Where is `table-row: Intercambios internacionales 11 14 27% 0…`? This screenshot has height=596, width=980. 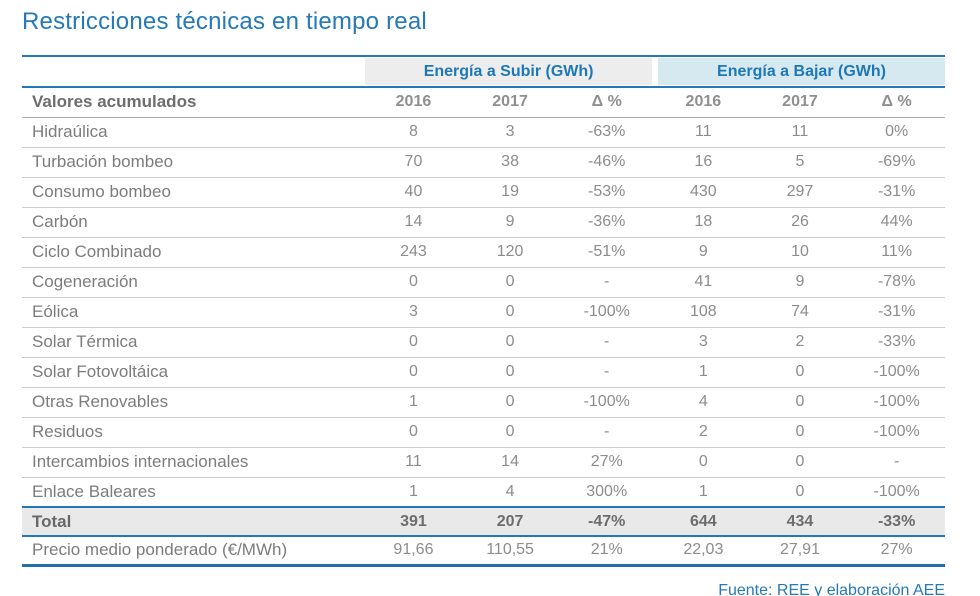 table-row: Intercambios internacionales 11 14 27% 0… is located at coordinates (483, 462).